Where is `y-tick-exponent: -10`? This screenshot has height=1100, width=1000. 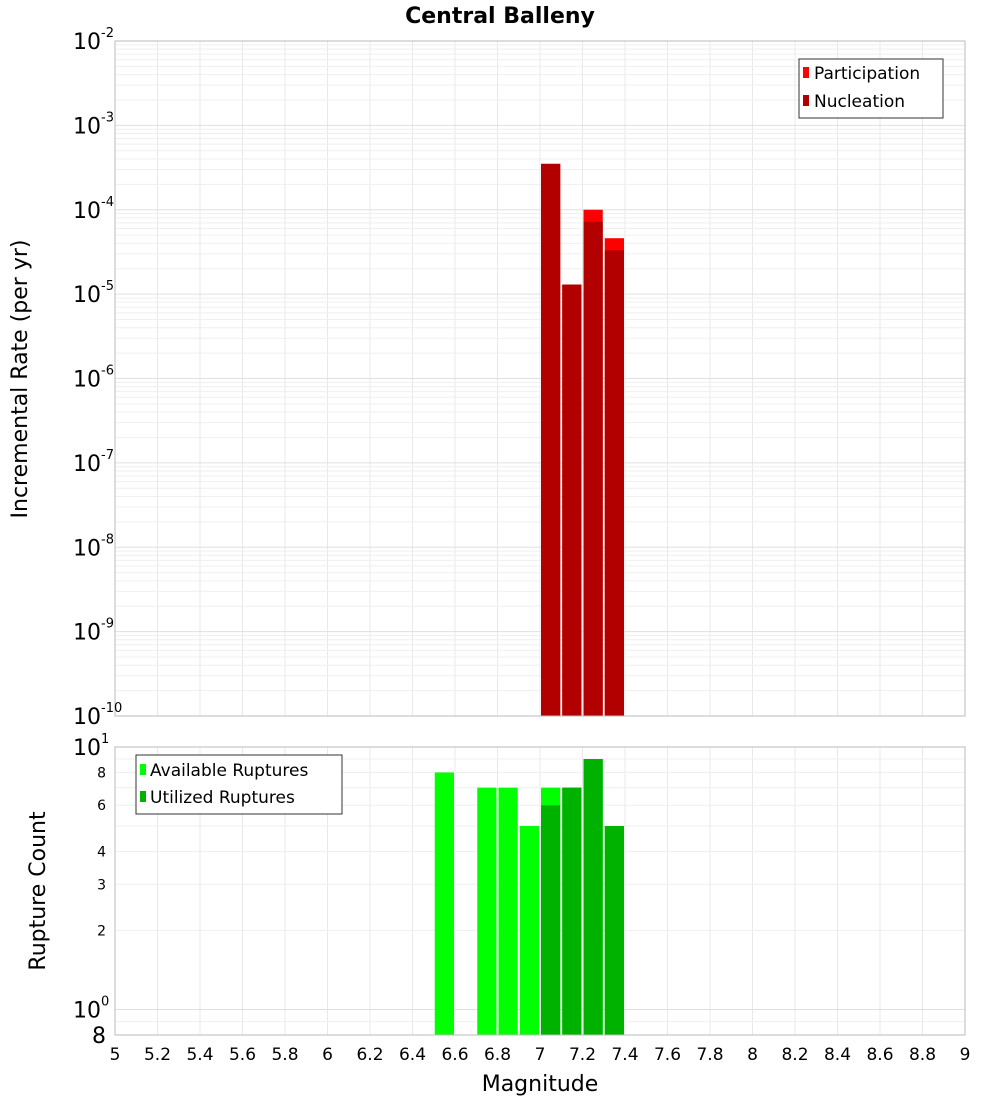 y-tick-exponent: -10 is located at coordinates (111, 708).